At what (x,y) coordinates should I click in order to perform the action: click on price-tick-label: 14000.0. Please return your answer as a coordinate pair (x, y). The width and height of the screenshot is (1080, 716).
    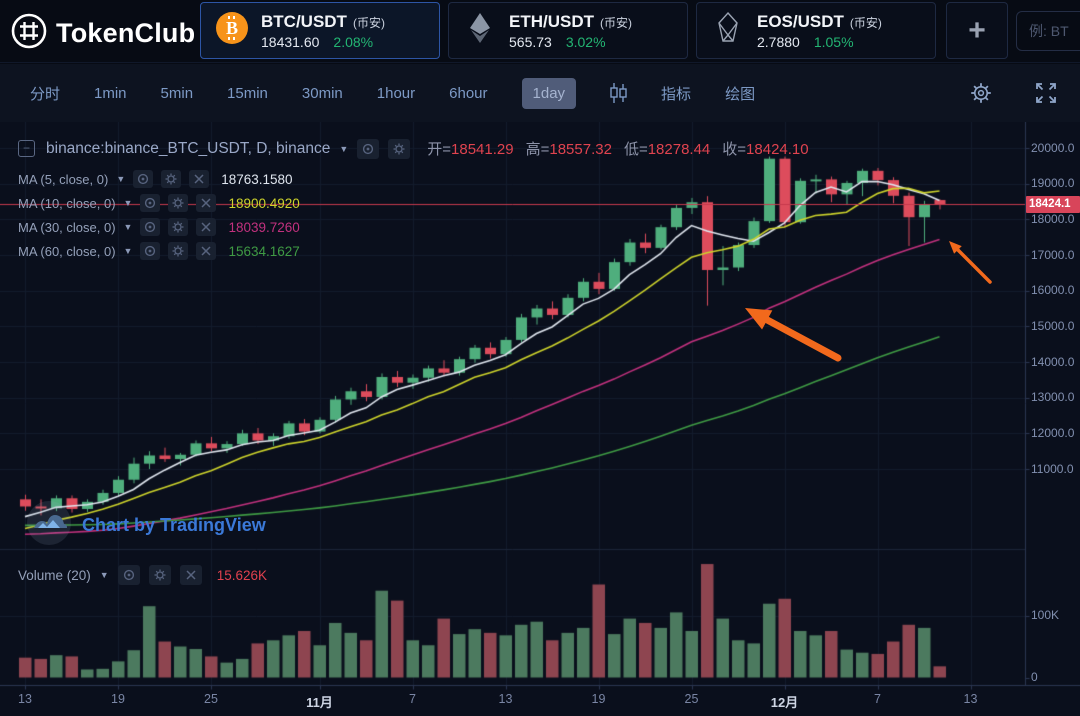
    Looking at the image, I should click on (1053, 361).